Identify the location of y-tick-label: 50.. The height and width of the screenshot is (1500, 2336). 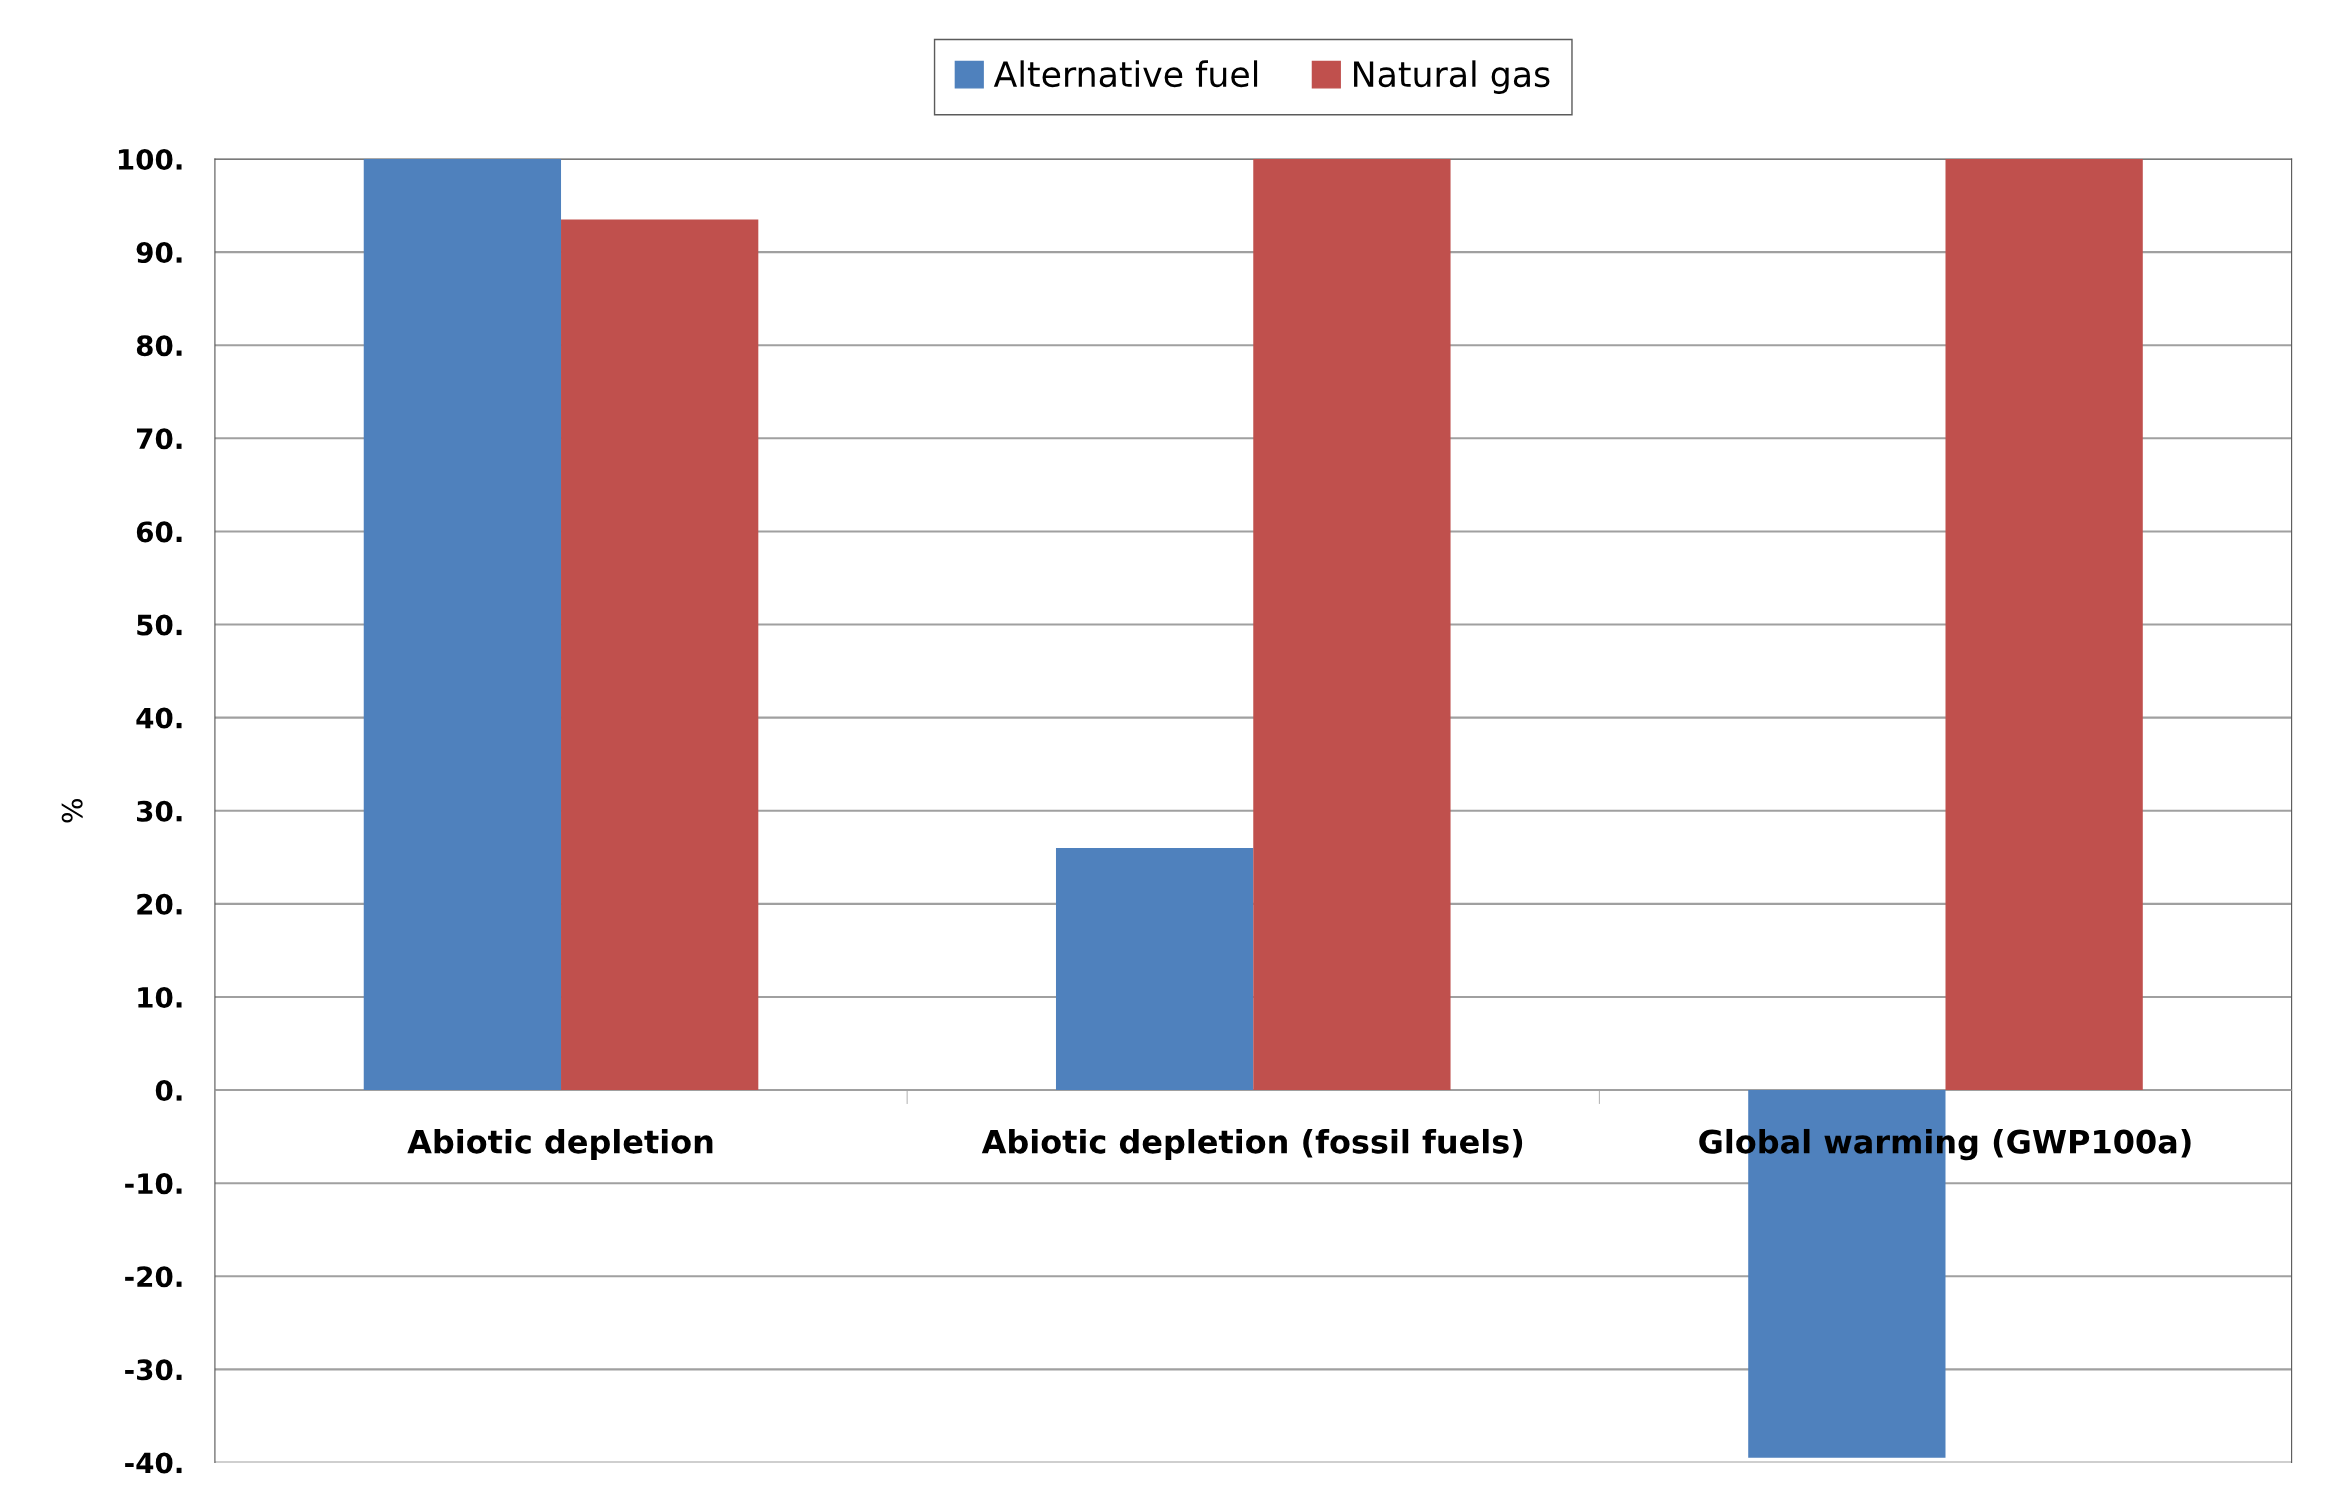
(159, 625).